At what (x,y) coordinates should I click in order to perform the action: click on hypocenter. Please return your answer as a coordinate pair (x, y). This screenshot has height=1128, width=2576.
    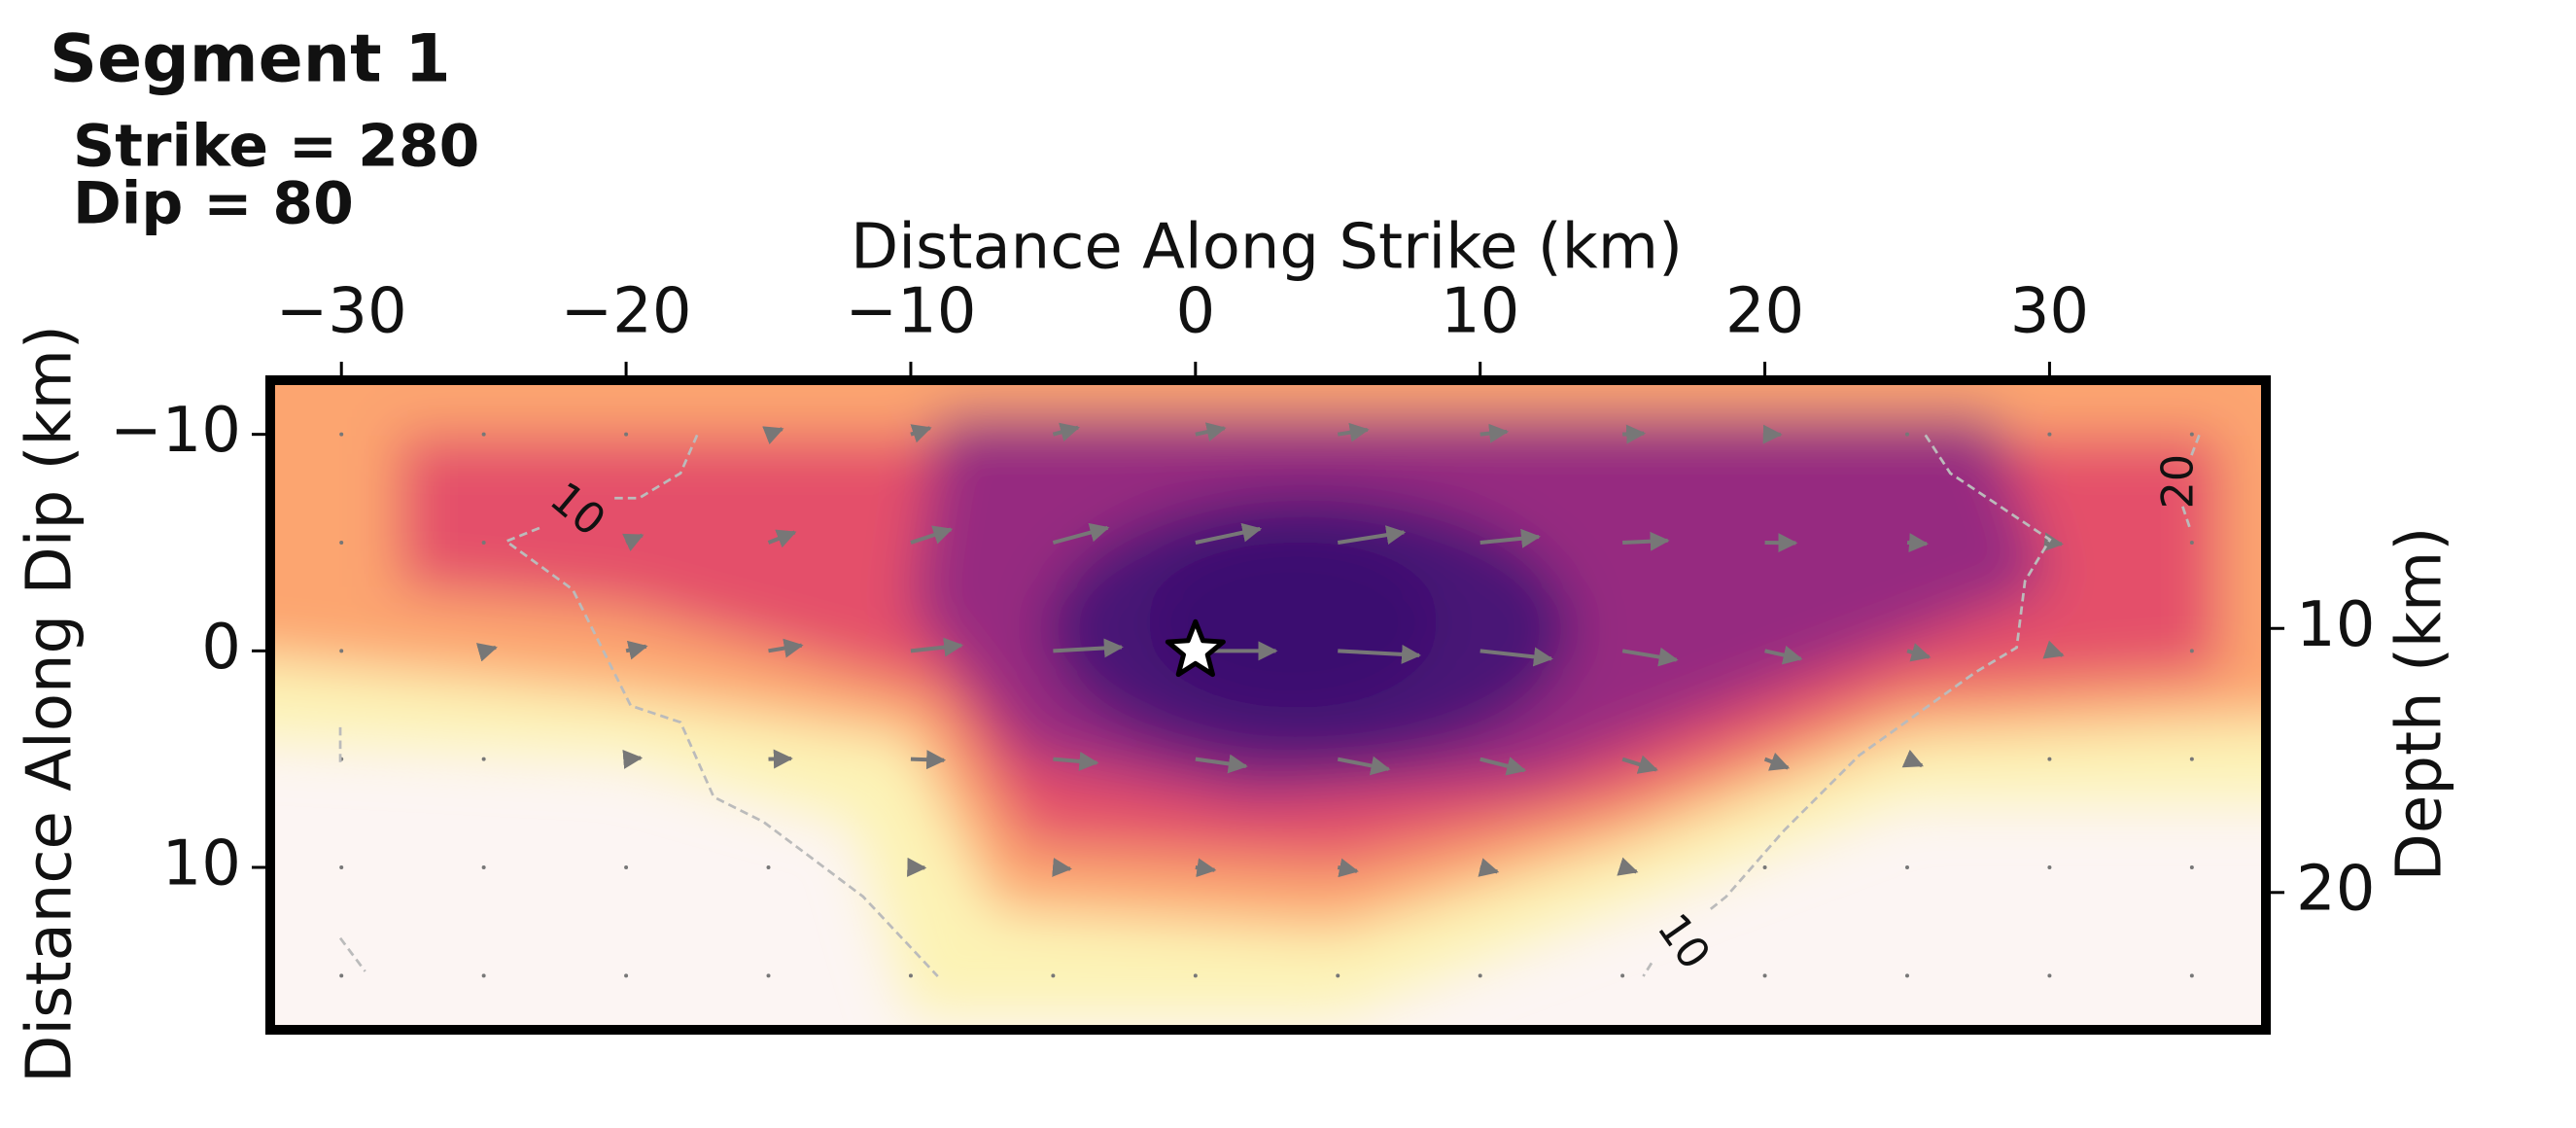
    Looking at the image, I should click on (1195, 648).